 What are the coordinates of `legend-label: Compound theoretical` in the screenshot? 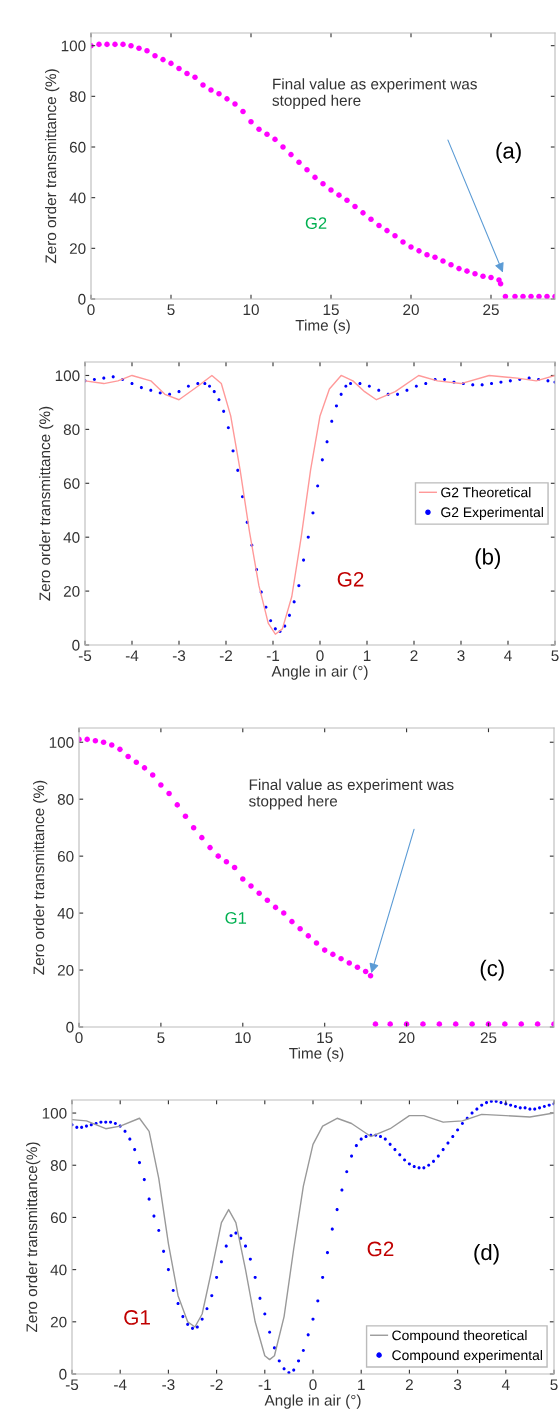 It's located at (459, 1336).